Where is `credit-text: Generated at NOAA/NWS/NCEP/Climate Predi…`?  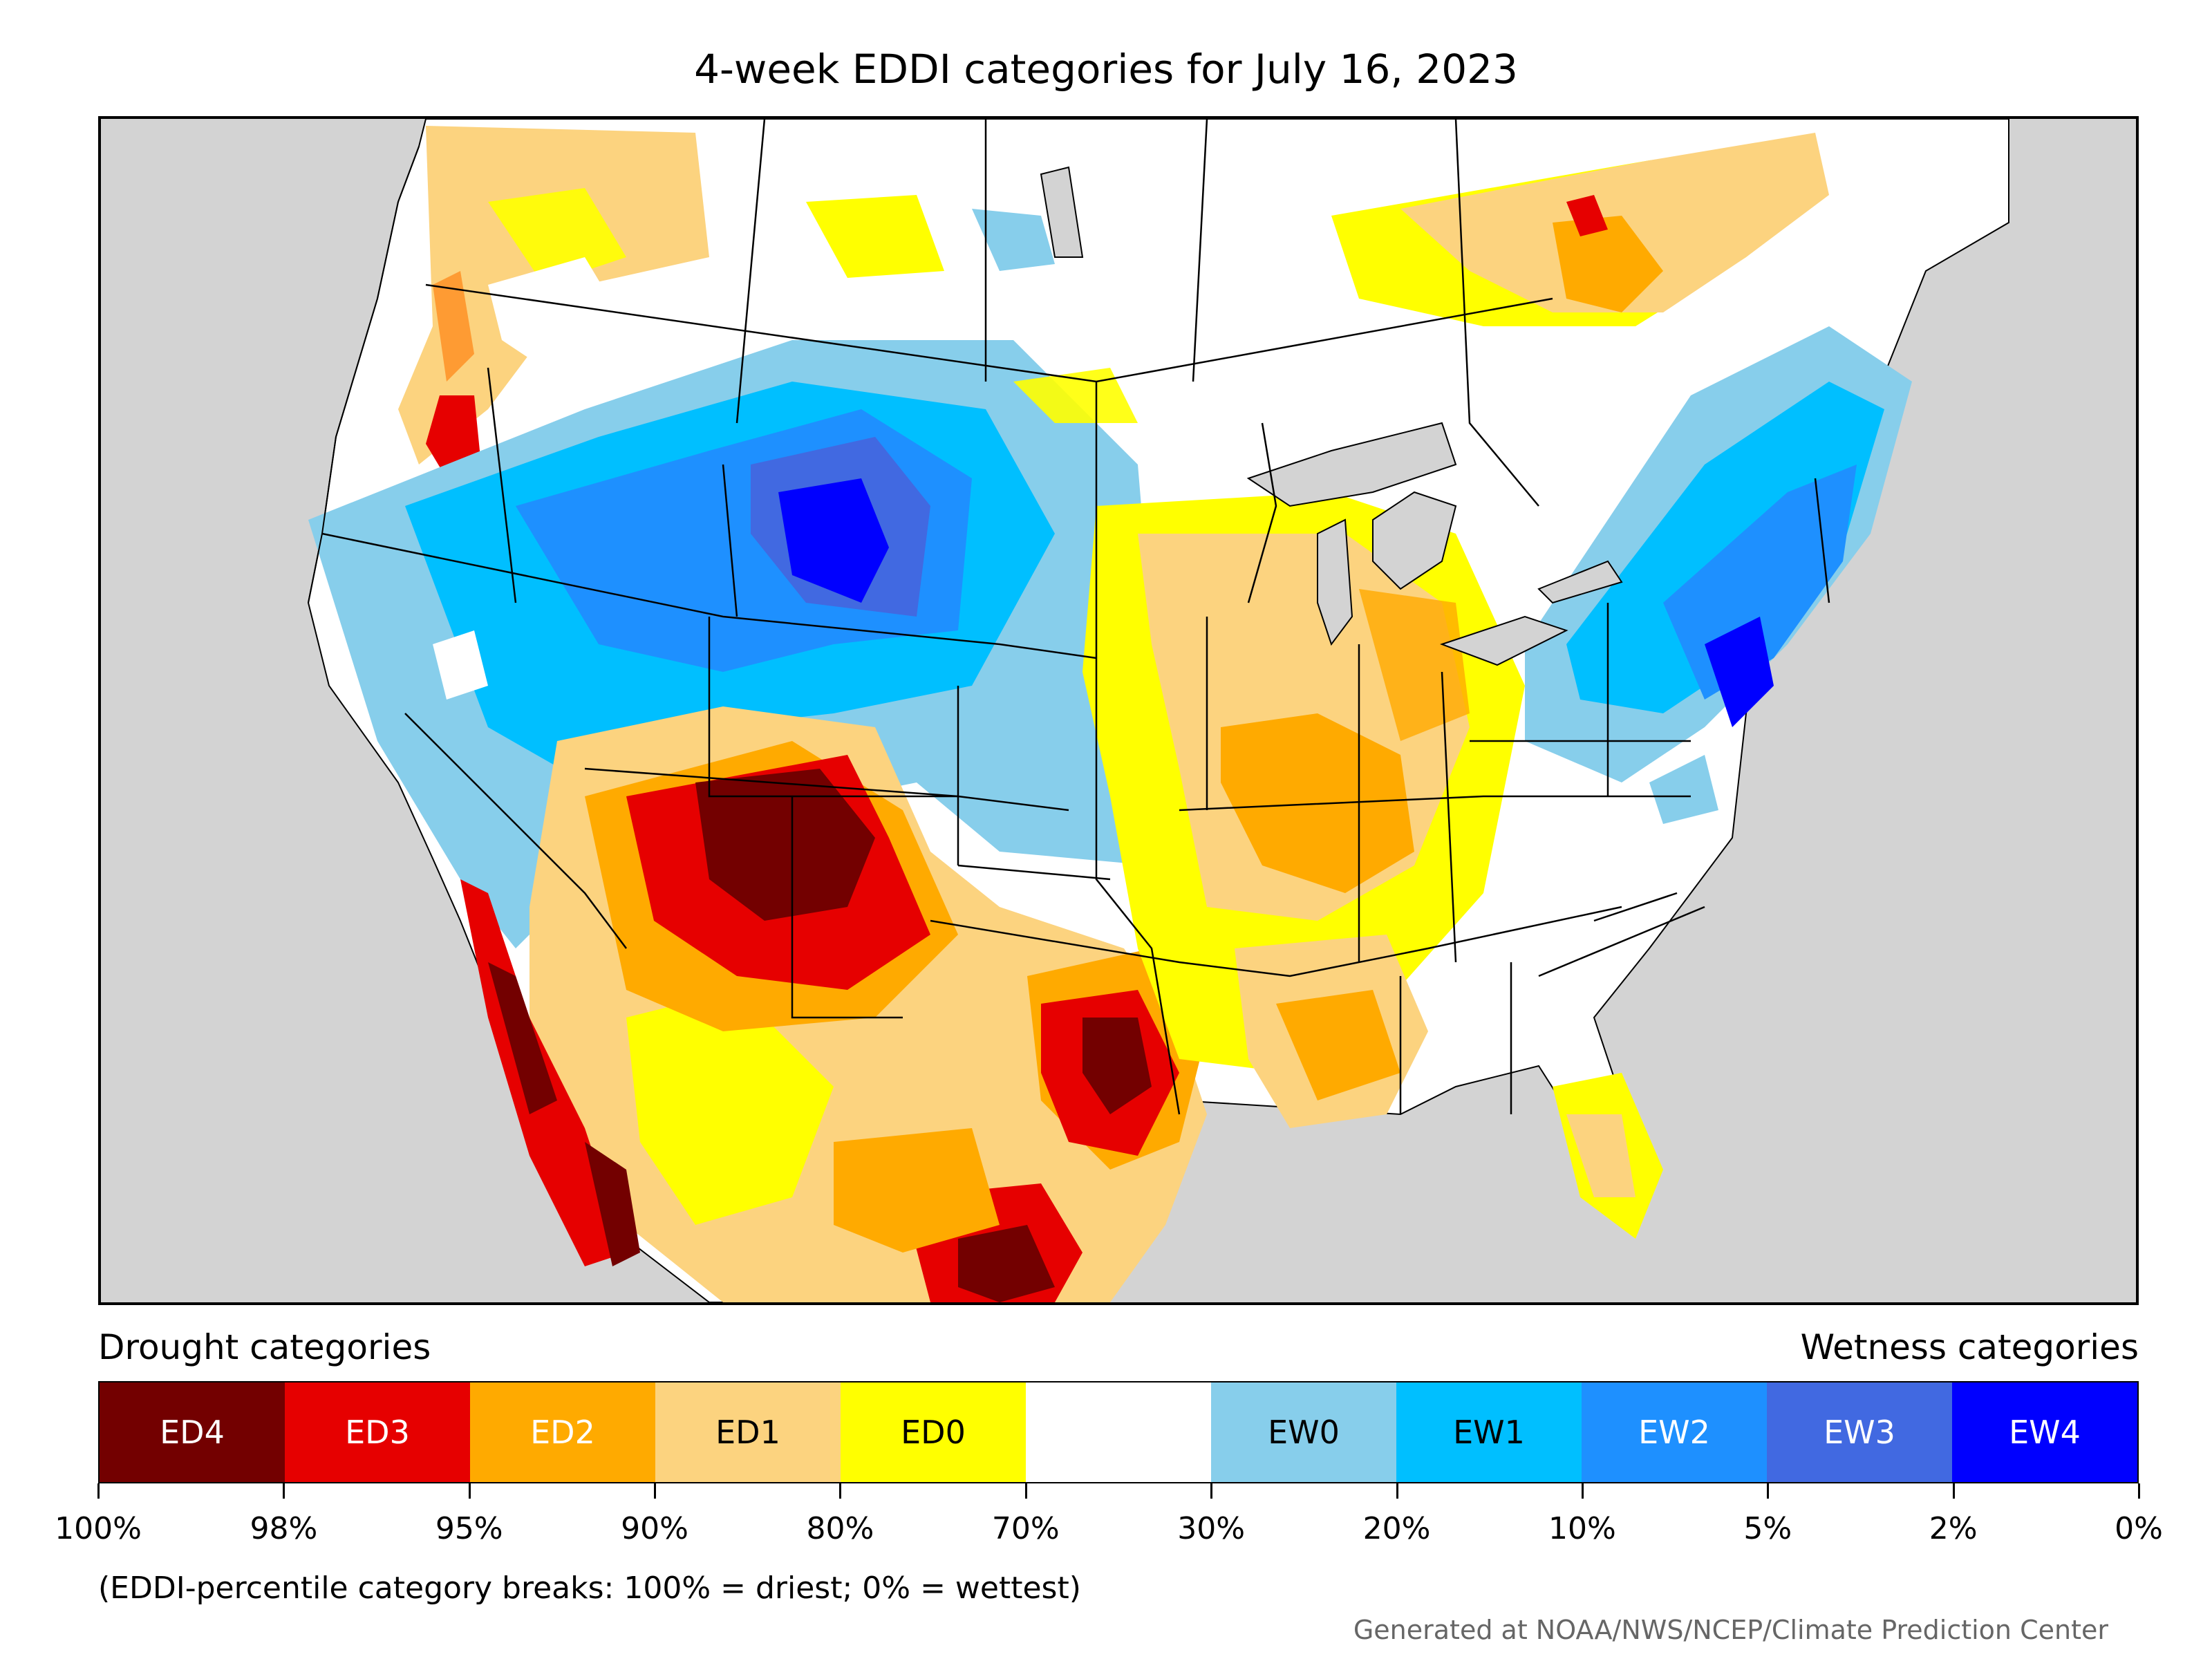 credit-text: Generated at NOAA/NWS/NCEP/Climate Predi… is located at coordinates (1731, 1630).